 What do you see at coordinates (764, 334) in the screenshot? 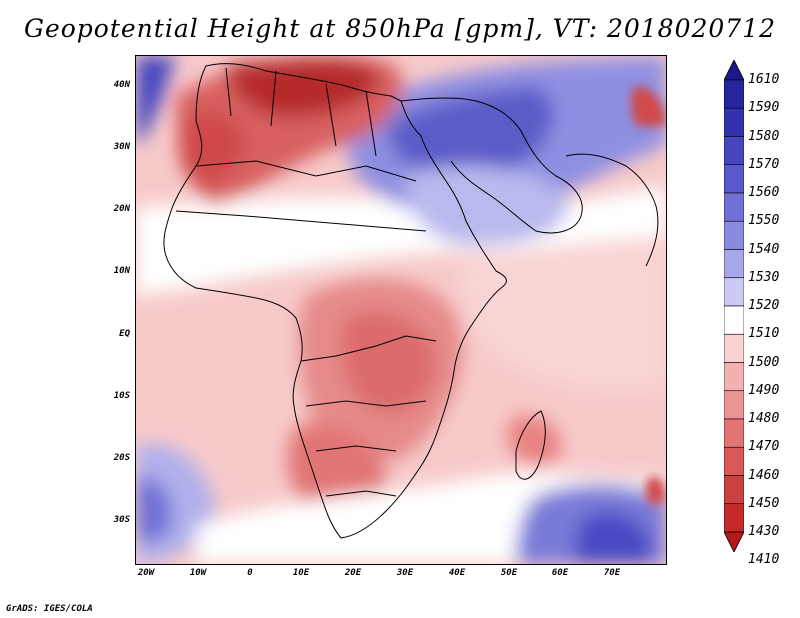
I see `colorbar-label: 1510` at bounding box center [764, 334].